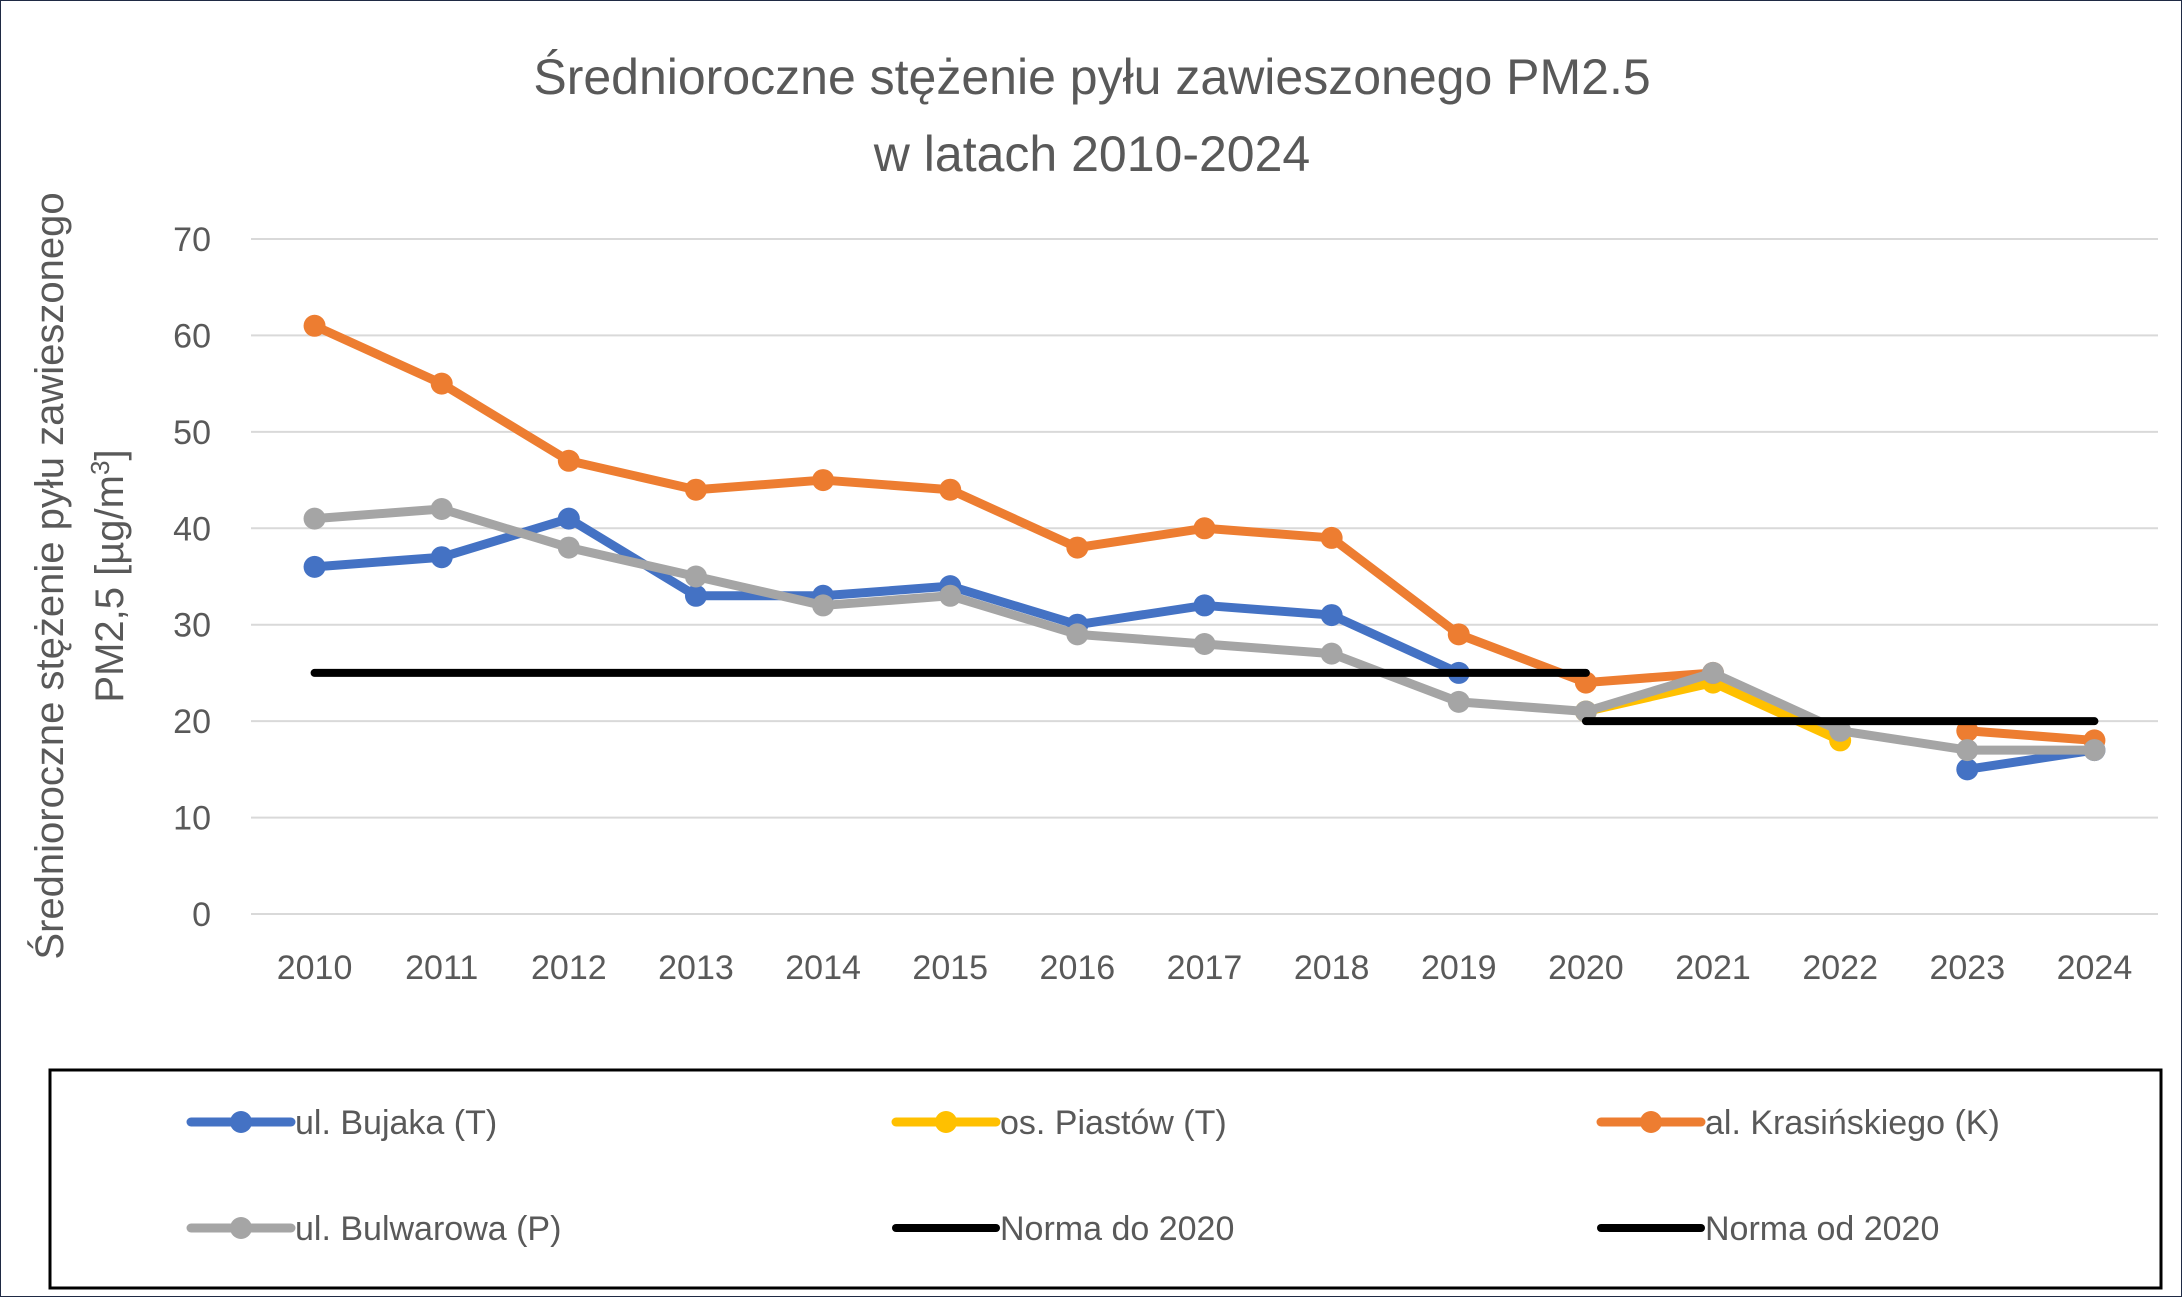 The height and width of the screenshot is (1298, 2182). I want to click on legend-item: ul. Bujaka (T), so click(341, 1123).